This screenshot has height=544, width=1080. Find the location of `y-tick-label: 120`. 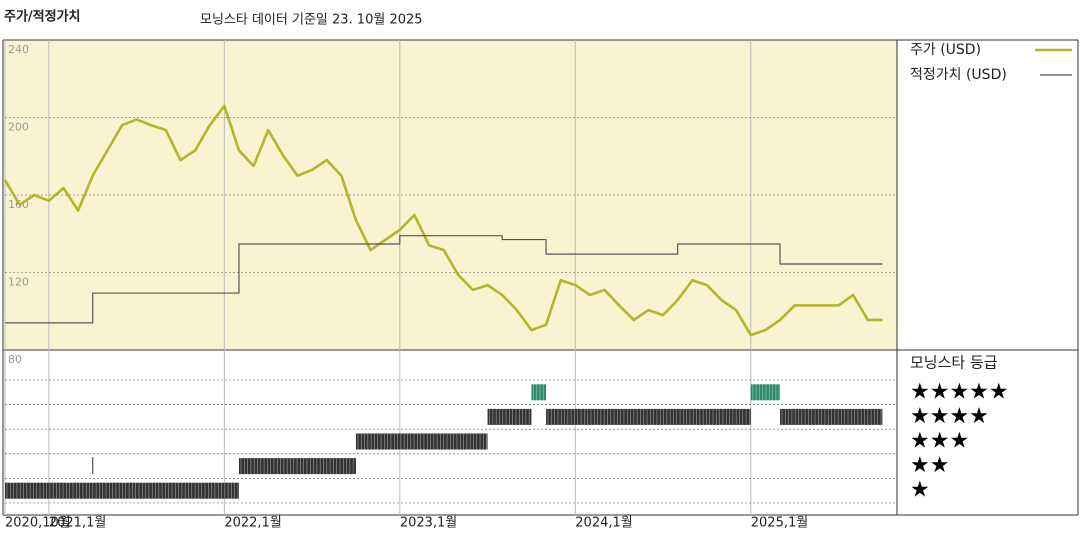

y-tick-label: 120 is located at coordinates (18, 282).